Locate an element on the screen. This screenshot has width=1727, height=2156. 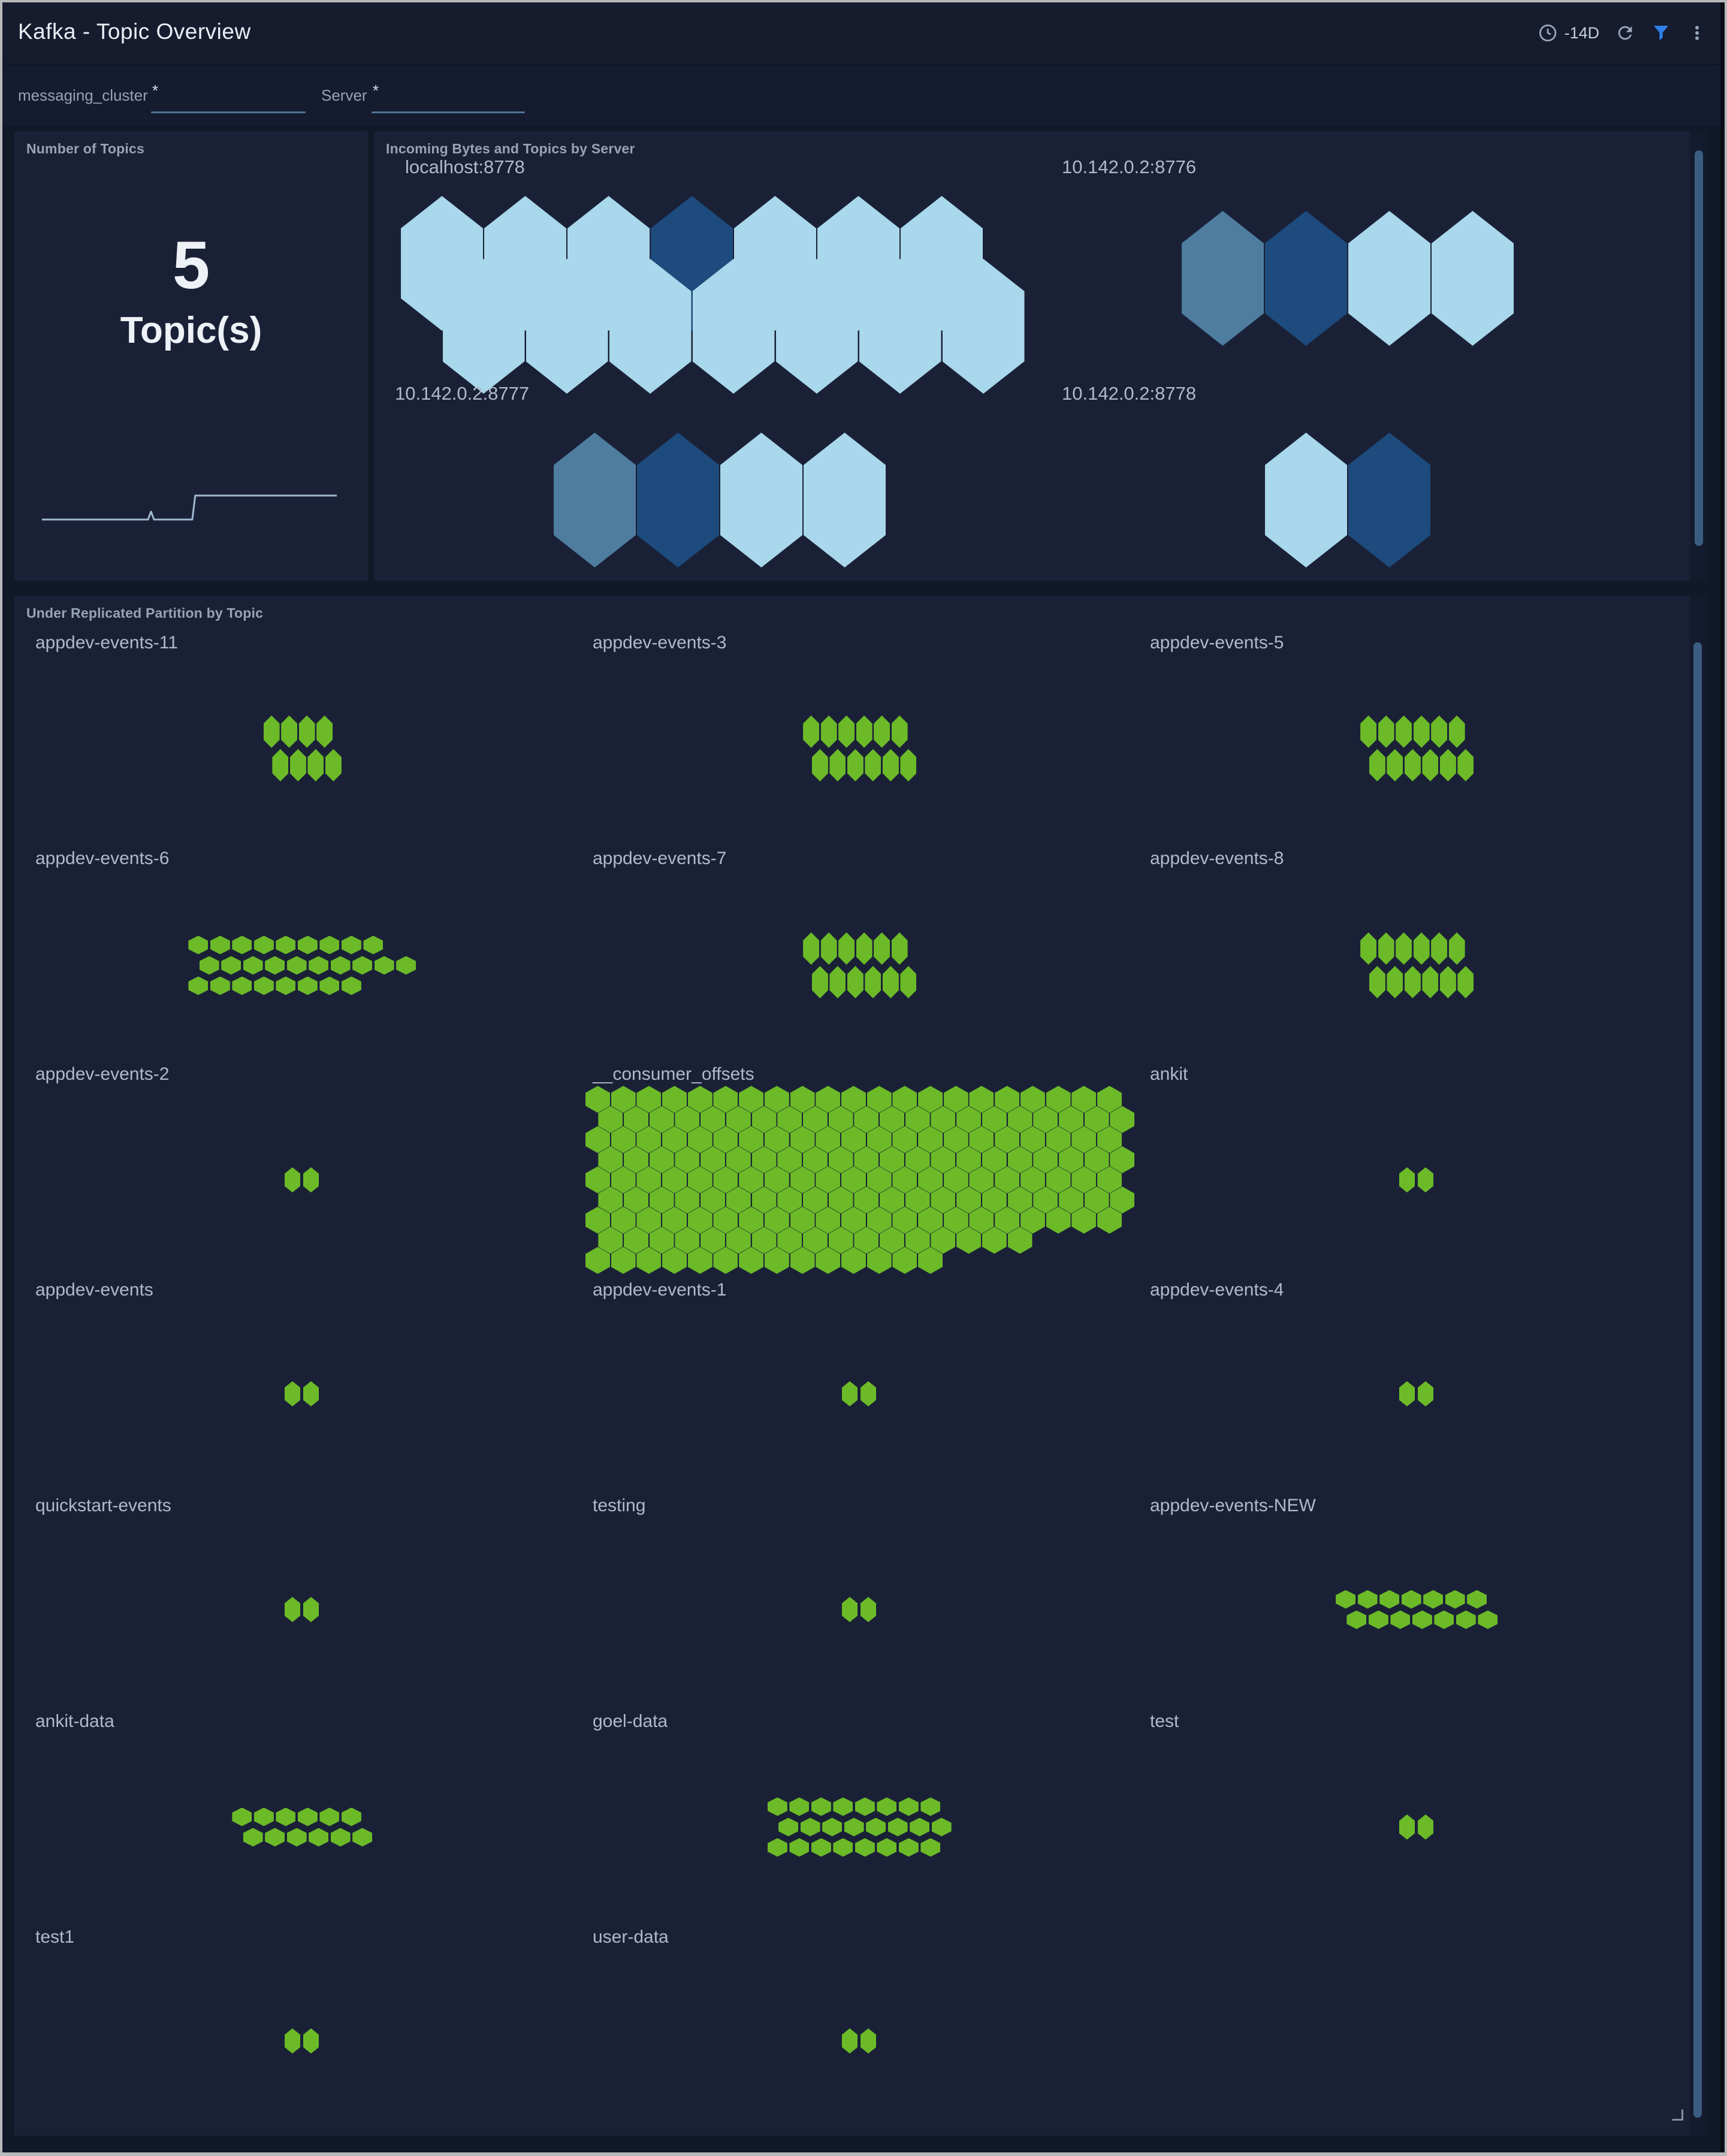
server-panel-scrollbar is located at coordinates (1699, 348).